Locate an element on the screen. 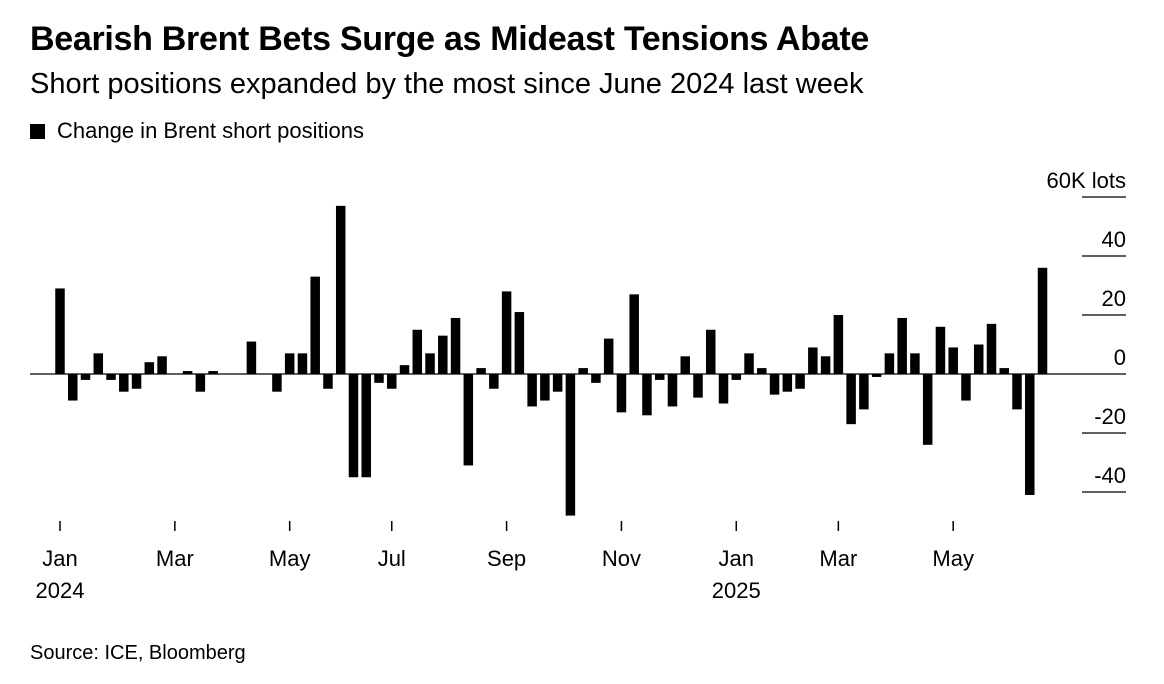 The image size is (1164, 684). source-note: Source: ICE, Bloomberg is located at coordinates (138, 653).